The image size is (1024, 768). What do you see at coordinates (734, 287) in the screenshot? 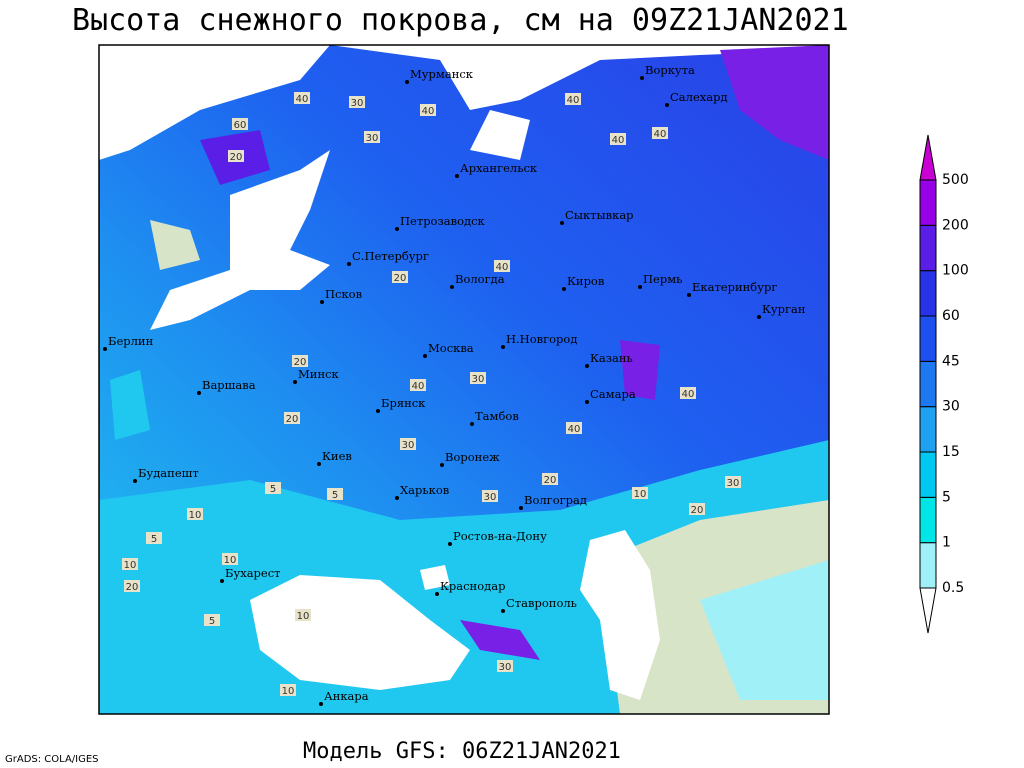
I see `city-label: Екатеринбург` at bounding box center [734, 287].